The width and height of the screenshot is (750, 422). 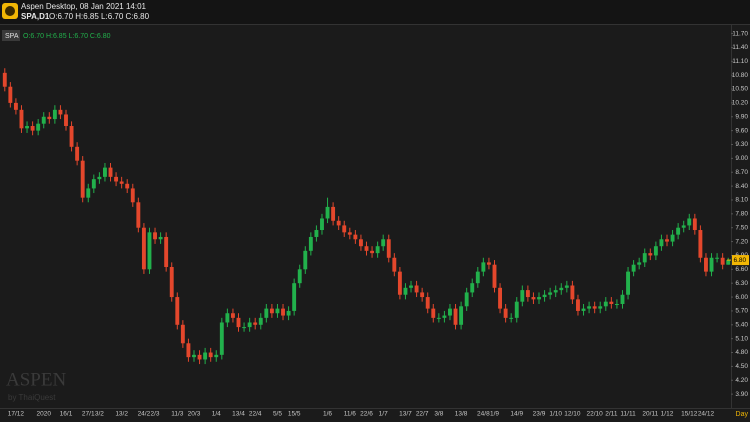 I want to click on x-tick-label: 20/3, so click(x=194, y=414).